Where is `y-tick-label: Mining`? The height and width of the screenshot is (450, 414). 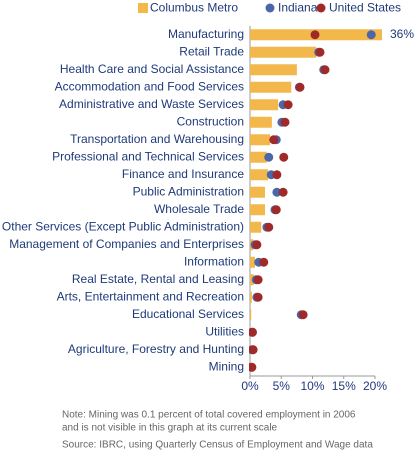
y-tick-label: Mining is located at coordinates (226, 366).